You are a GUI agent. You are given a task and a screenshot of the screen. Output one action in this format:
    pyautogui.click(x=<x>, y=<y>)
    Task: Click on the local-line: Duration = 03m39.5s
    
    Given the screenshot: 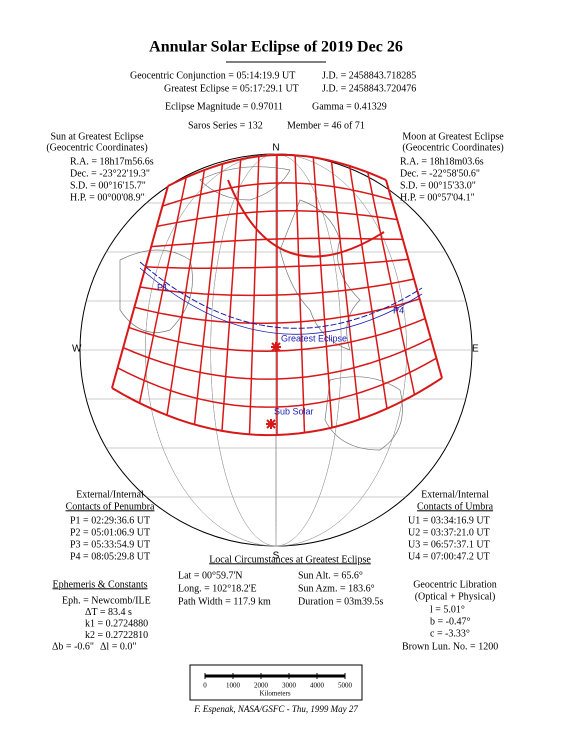 What is the action you would take?
    pyautogui.click(x=340, y=601)
    